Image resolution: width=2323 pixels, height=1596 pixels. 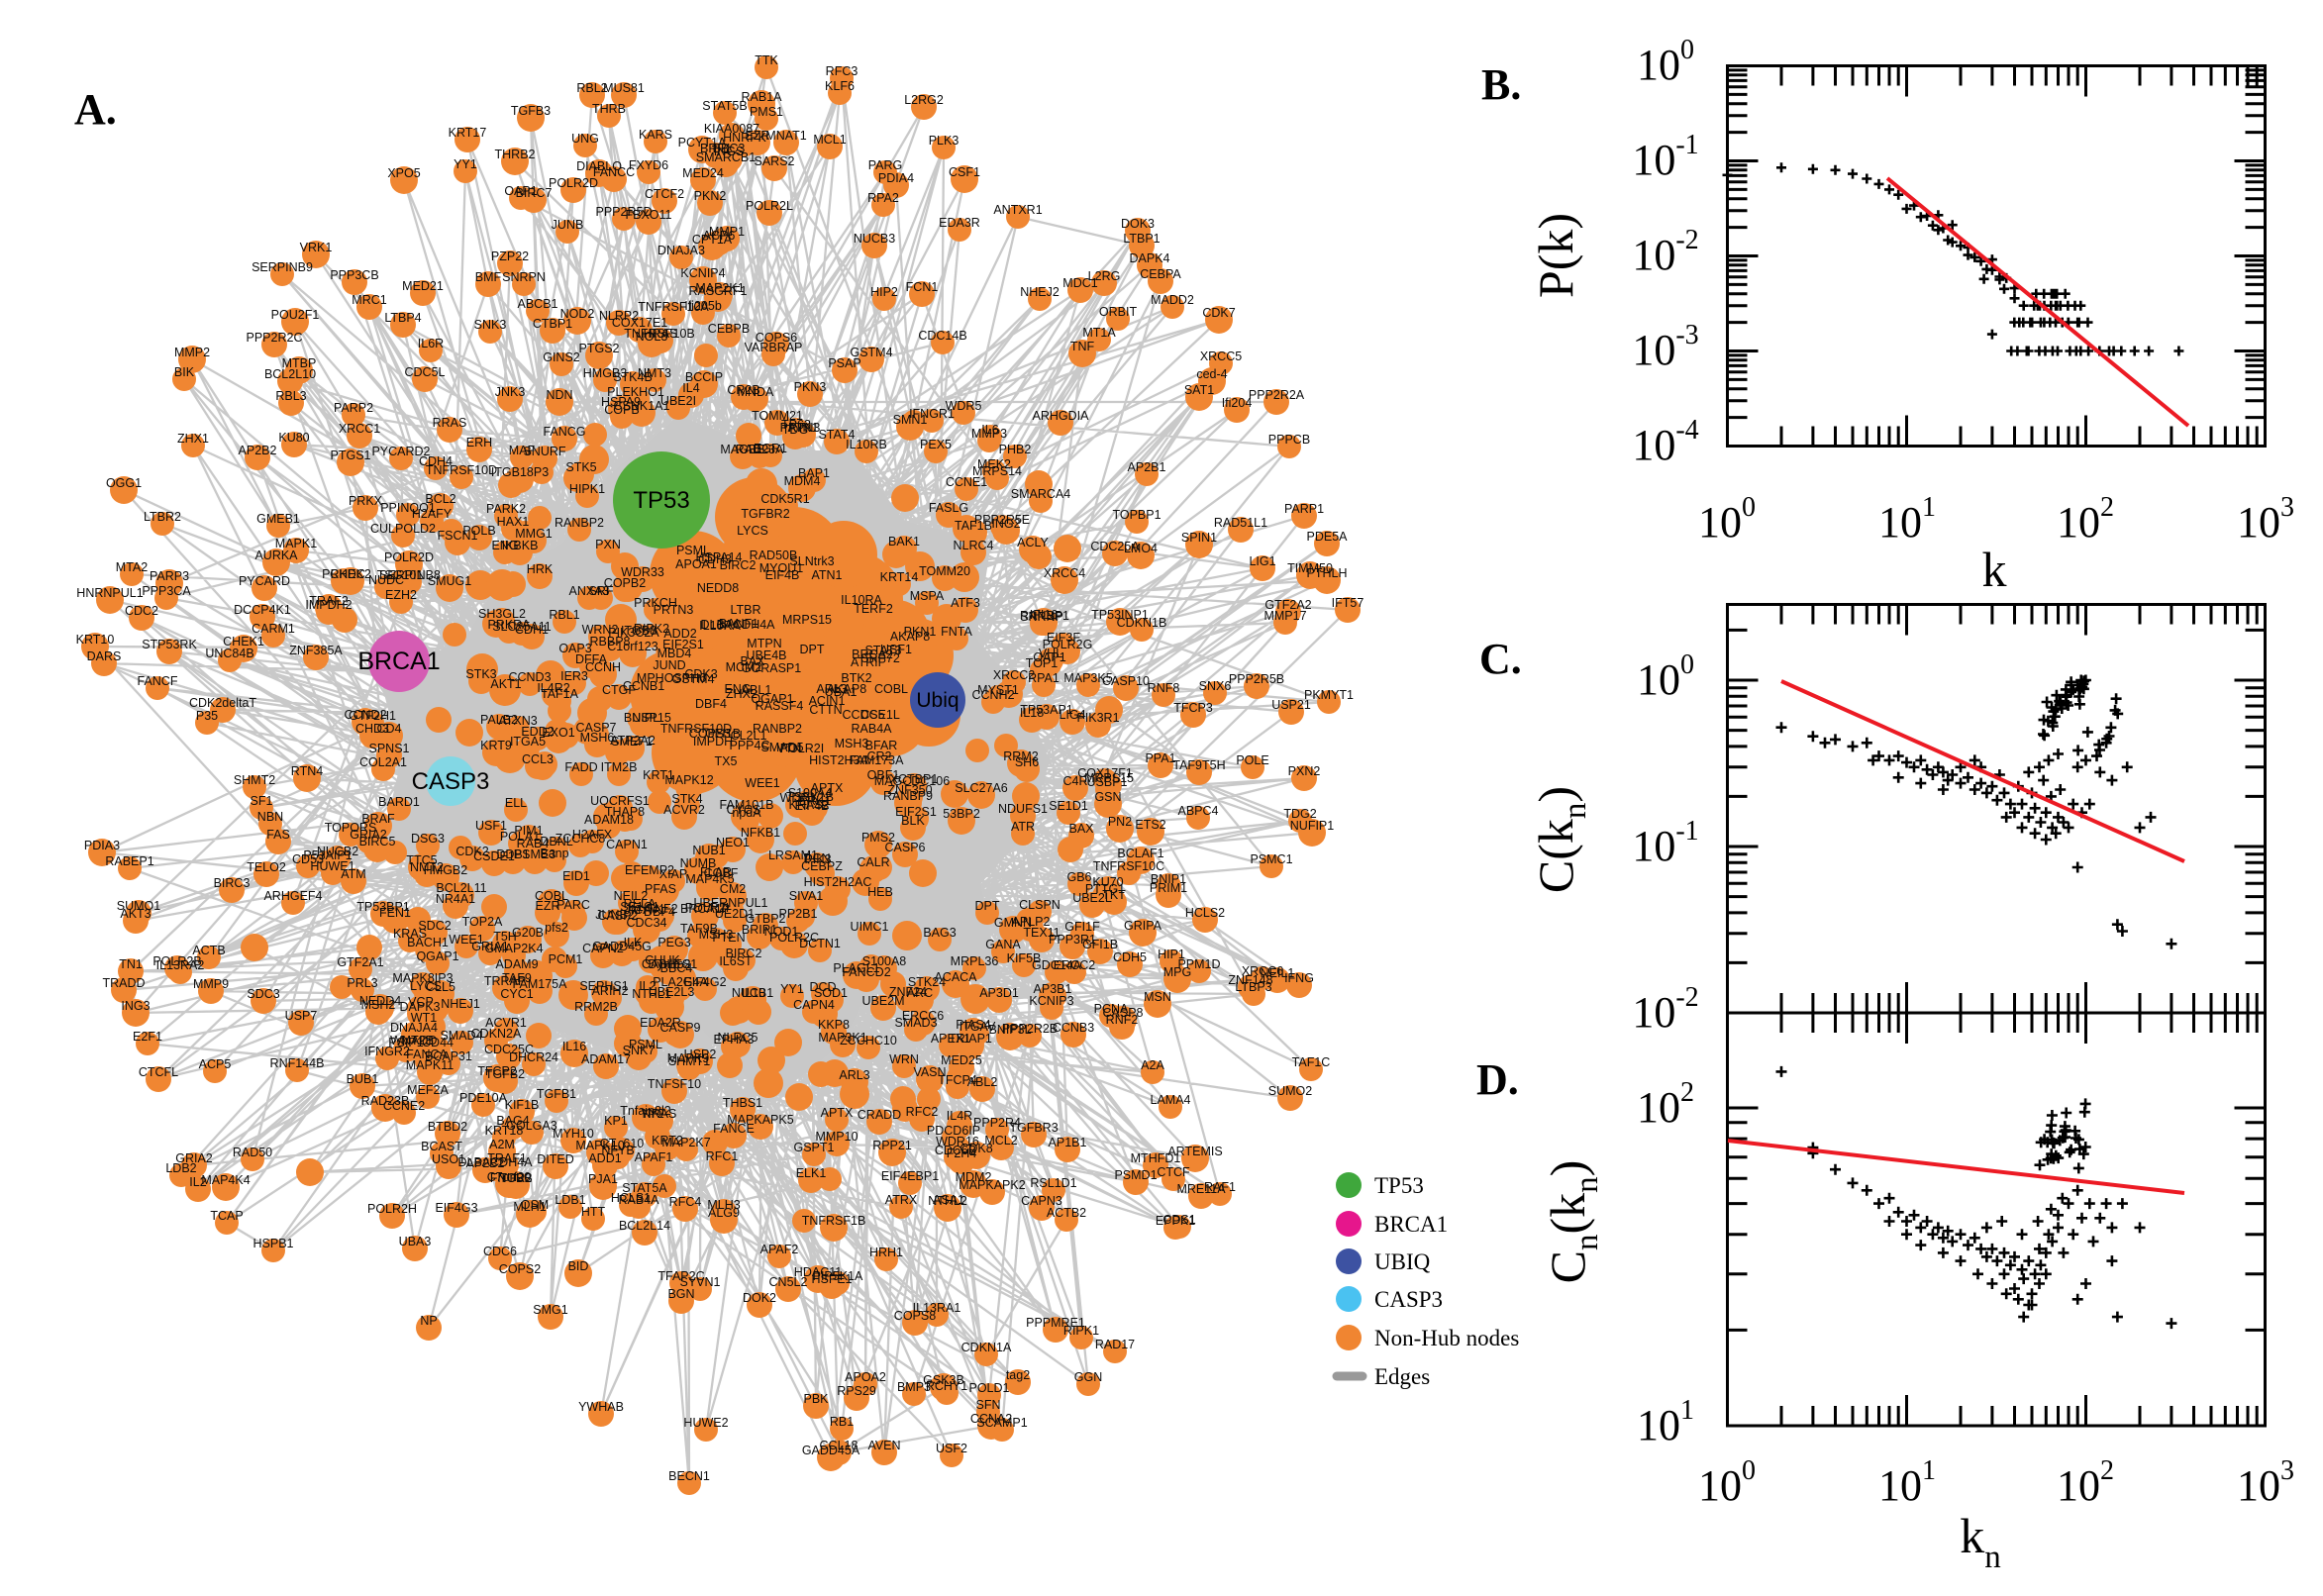 I want to click on svg-text: GFI1F, so click(x=1082, y=927).